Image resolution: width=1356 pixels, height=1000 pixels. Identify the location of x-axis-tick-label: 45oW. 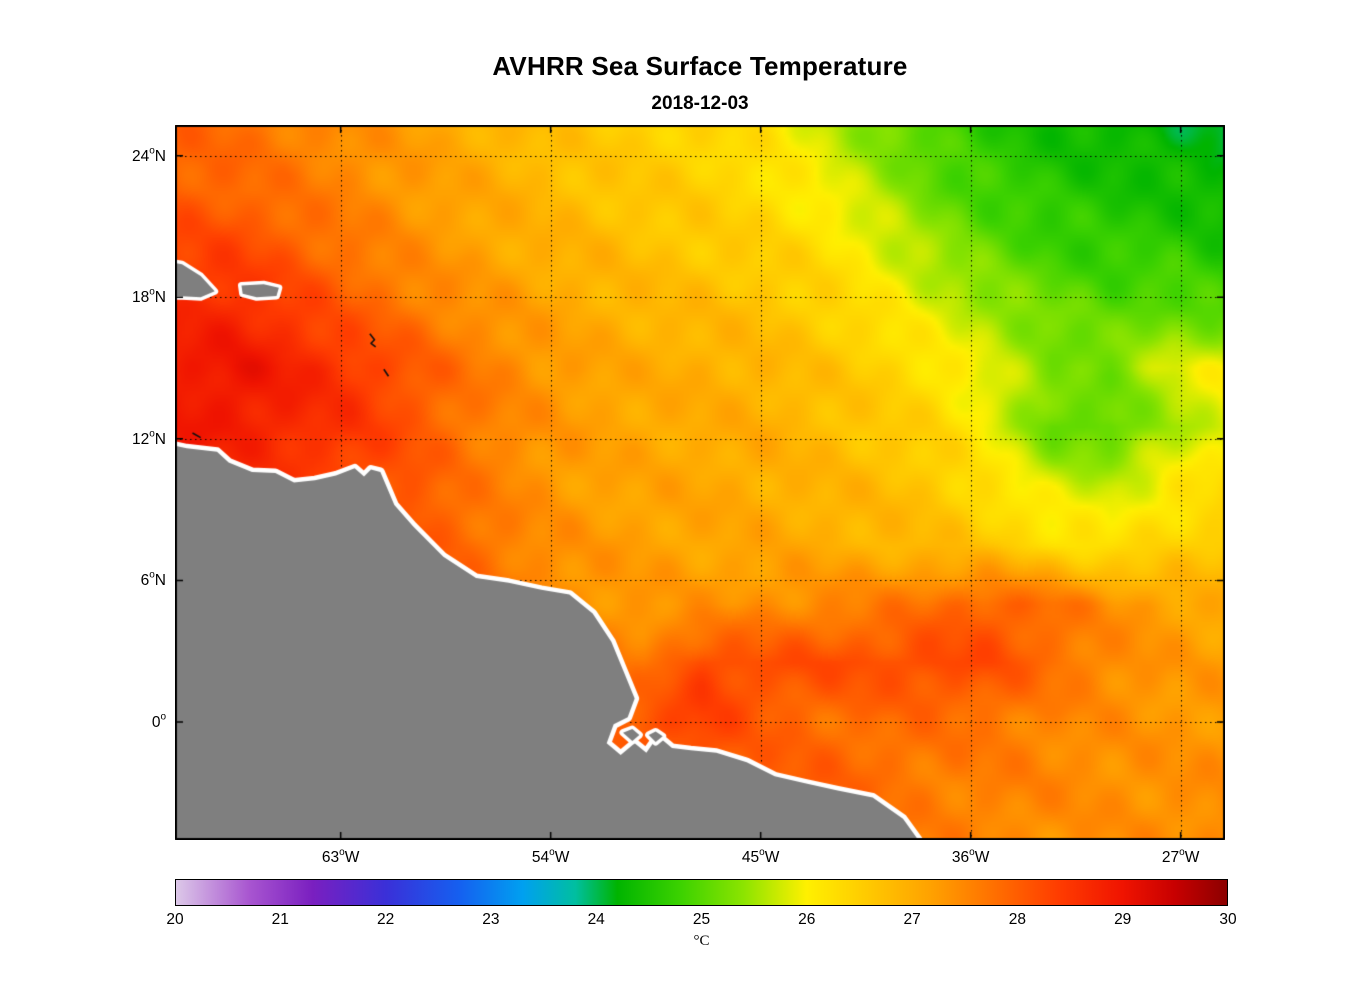
(760, 857).